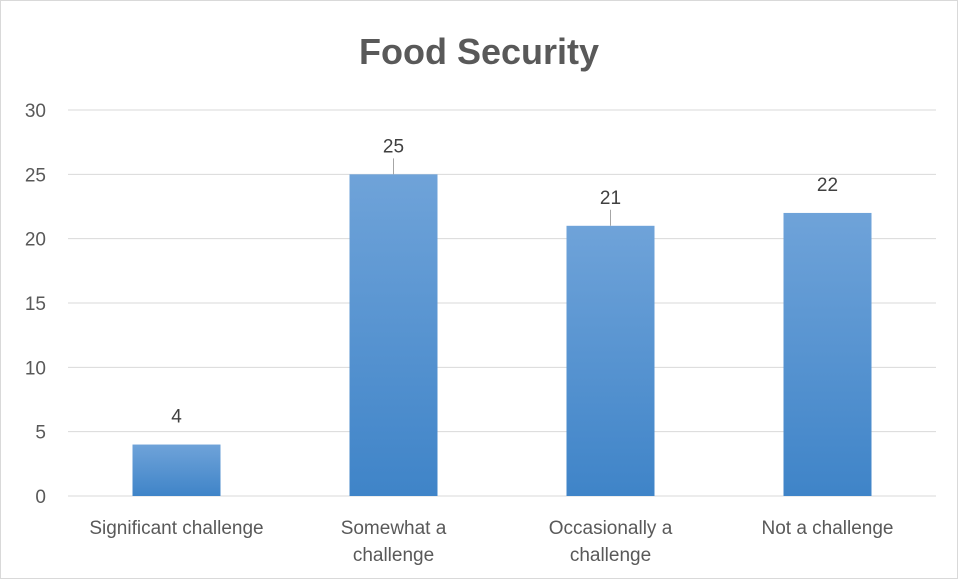 This screenshot has width=958, height=579. Describe the element at coordinates (479, 51) in the screenshot. I see `chart-title: Food Security` at that location.